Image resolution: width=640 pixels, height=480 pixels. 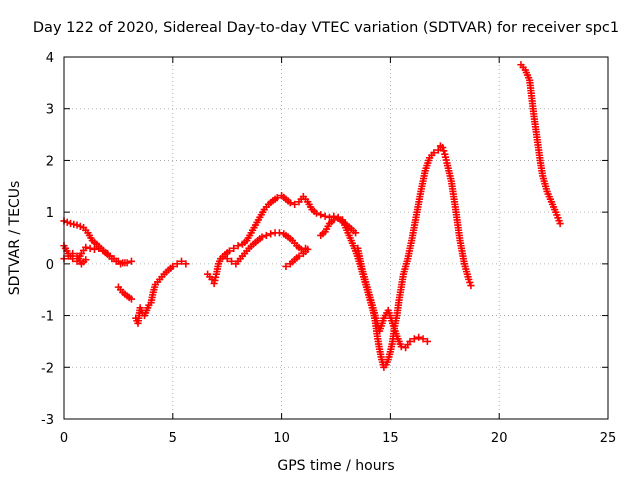 I want to click on series-sat-h, so click(x=297, y=258).